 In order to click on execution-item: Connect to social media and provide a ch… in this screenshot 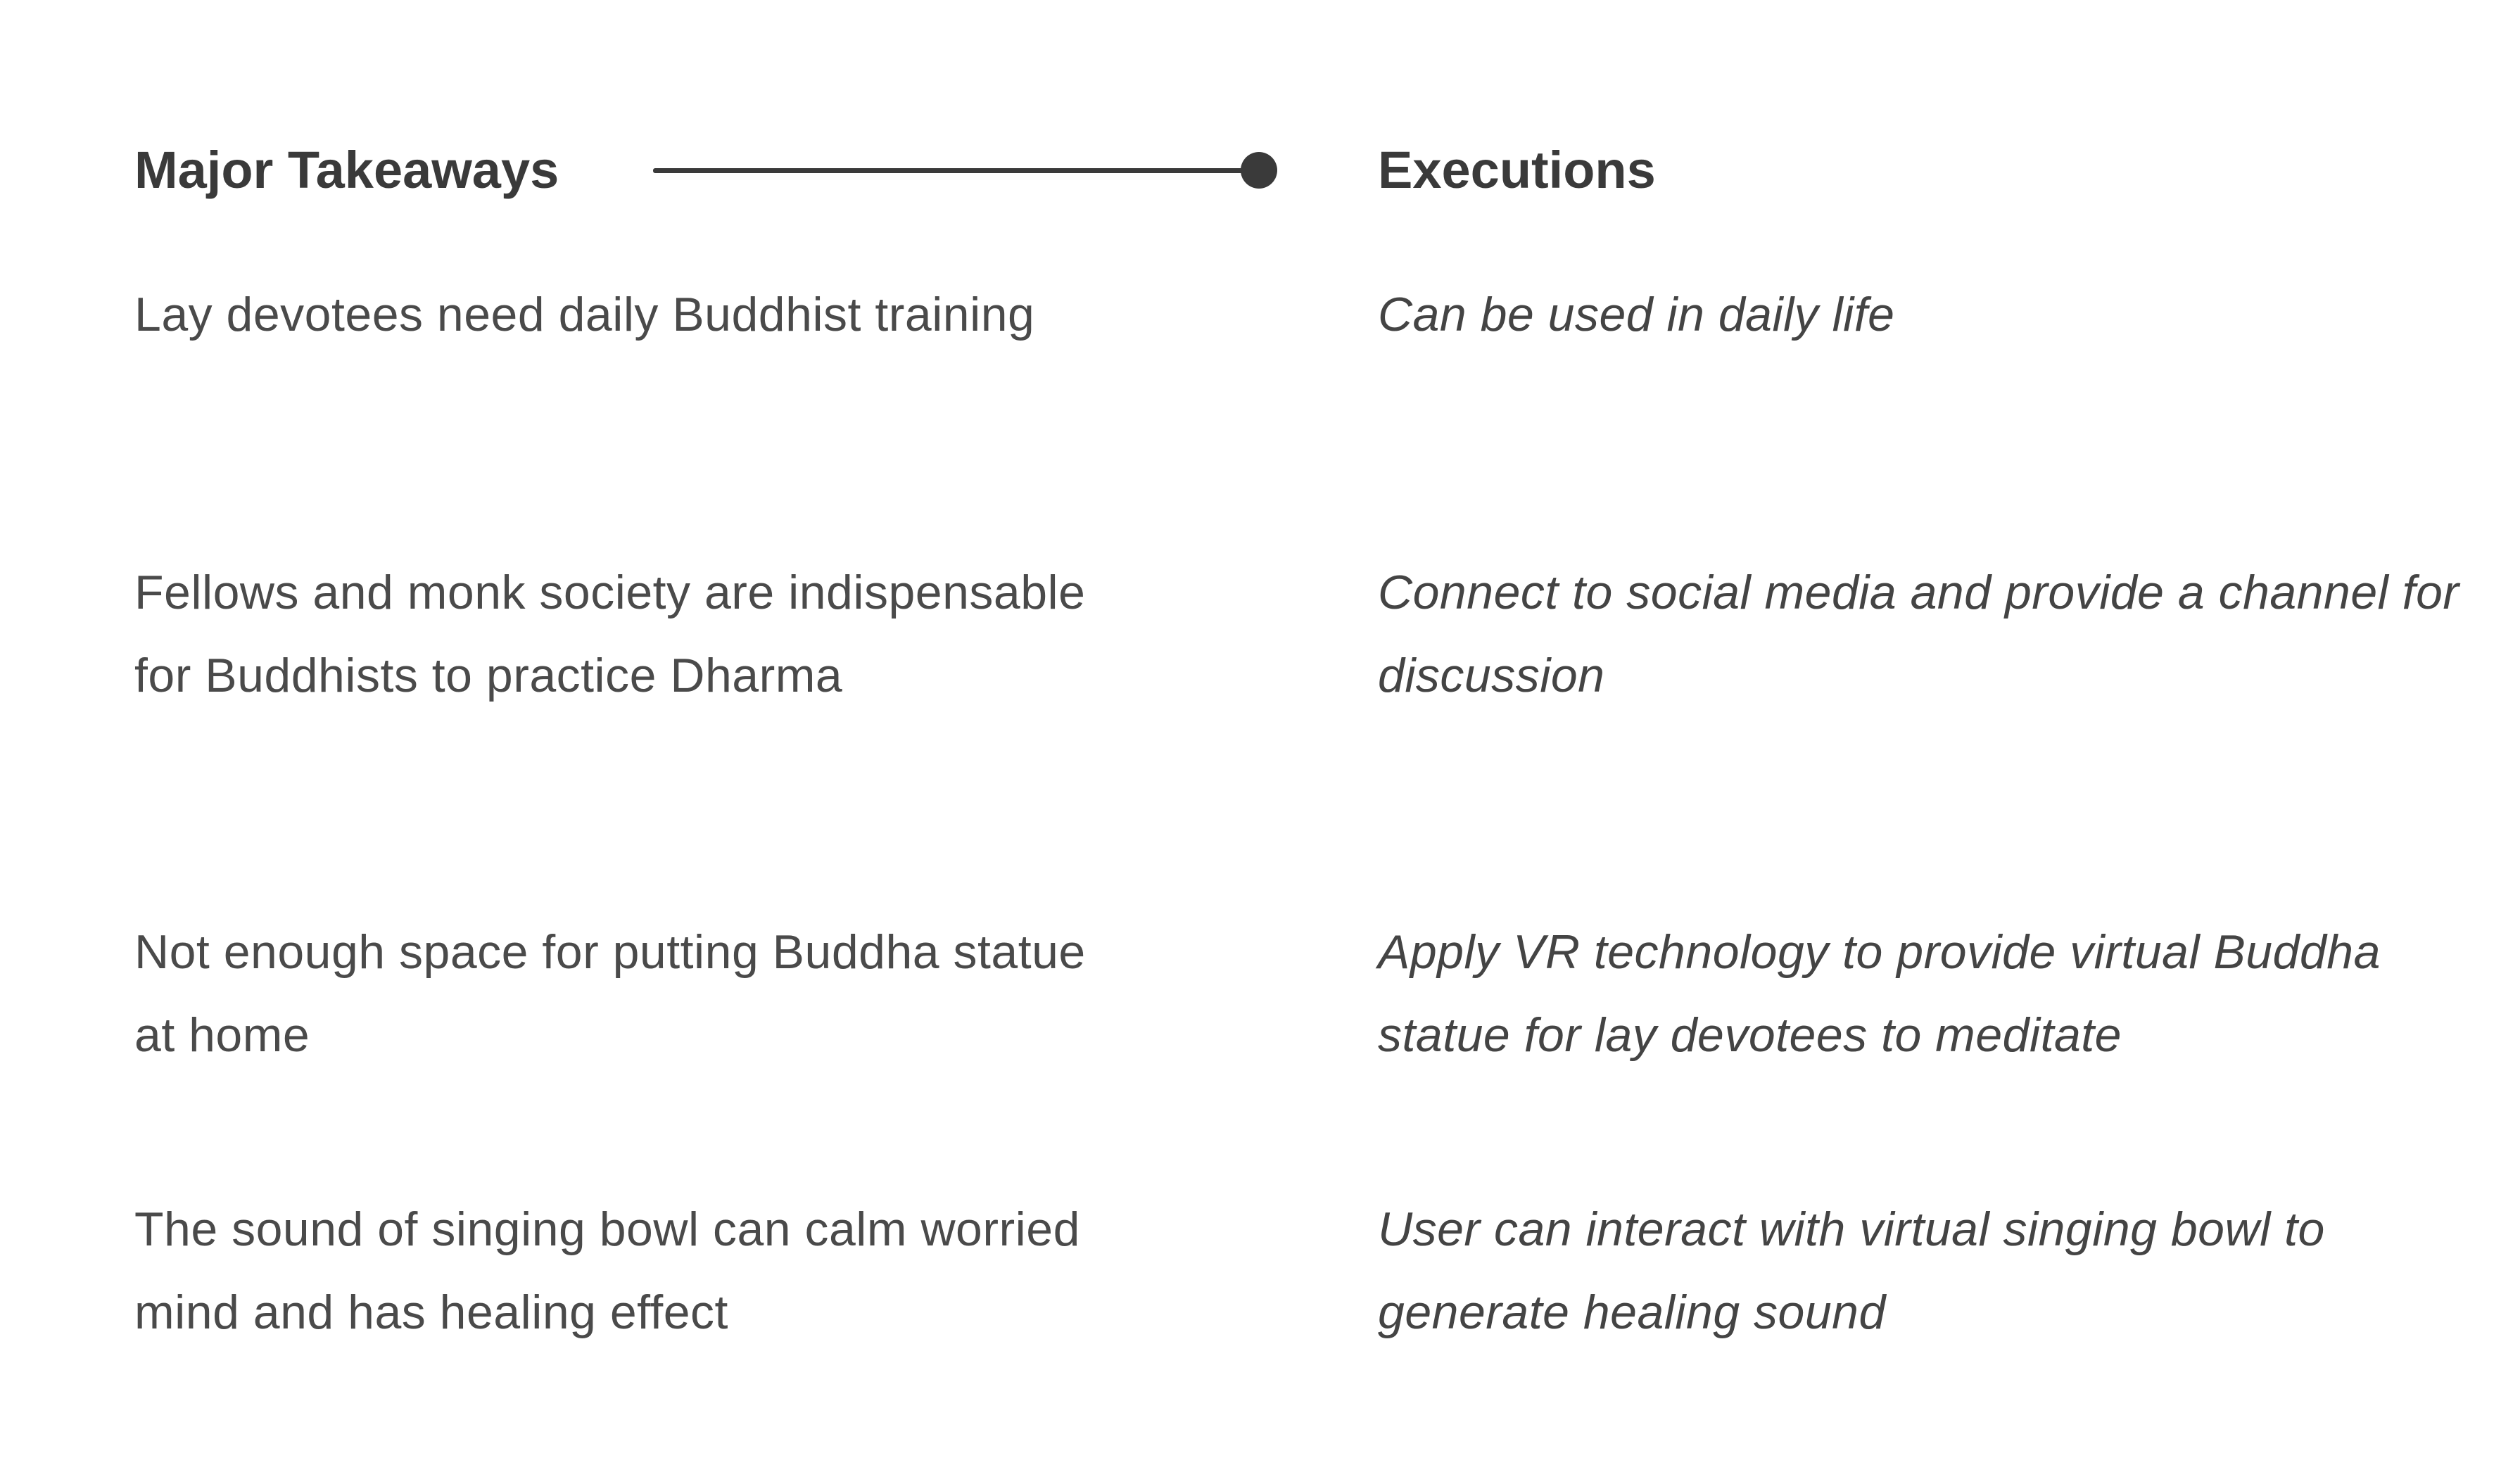, I will do `click(1918, 634)`.